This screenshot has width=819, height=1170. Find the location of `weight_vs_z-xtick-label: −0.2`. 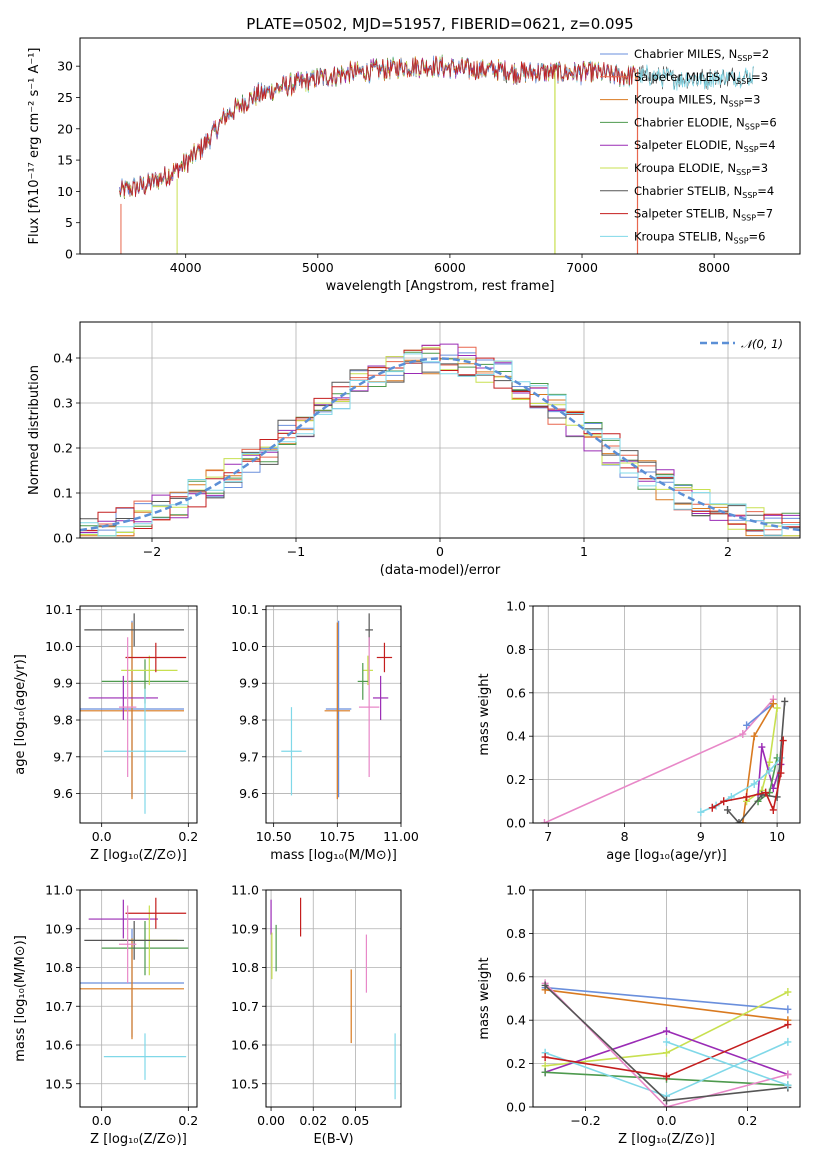

weight_vs_z-xtick-label: −0.2 is located at coordinates (585, 1120).